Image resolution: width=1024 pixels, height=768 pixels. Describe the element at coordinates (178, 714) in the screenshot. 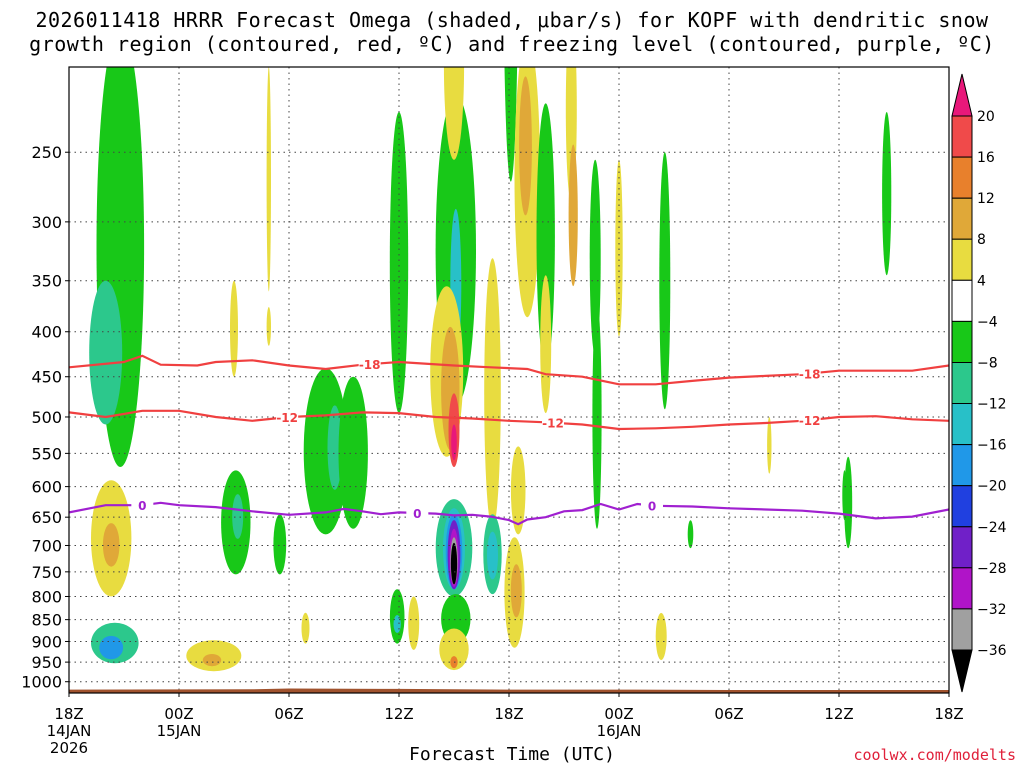

I see `x-tick-label: 00Z` at that location.